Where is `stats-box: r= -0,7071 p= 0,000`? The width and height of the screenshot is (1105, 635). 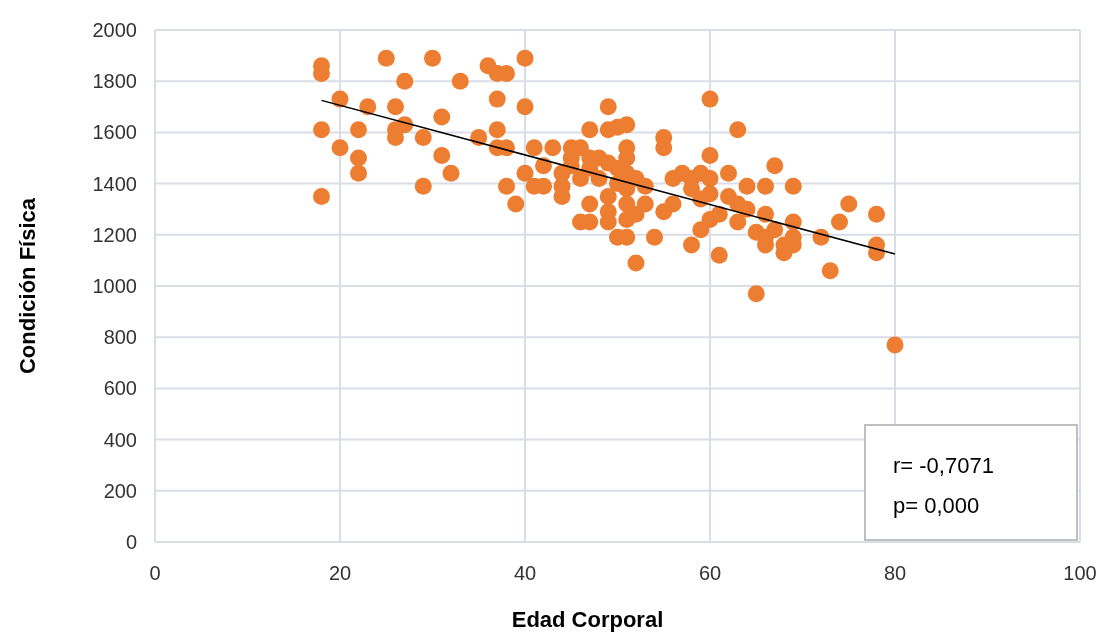
stats-box: r= -0,7071 p= 0,000 is located at coordinates (971, 482).